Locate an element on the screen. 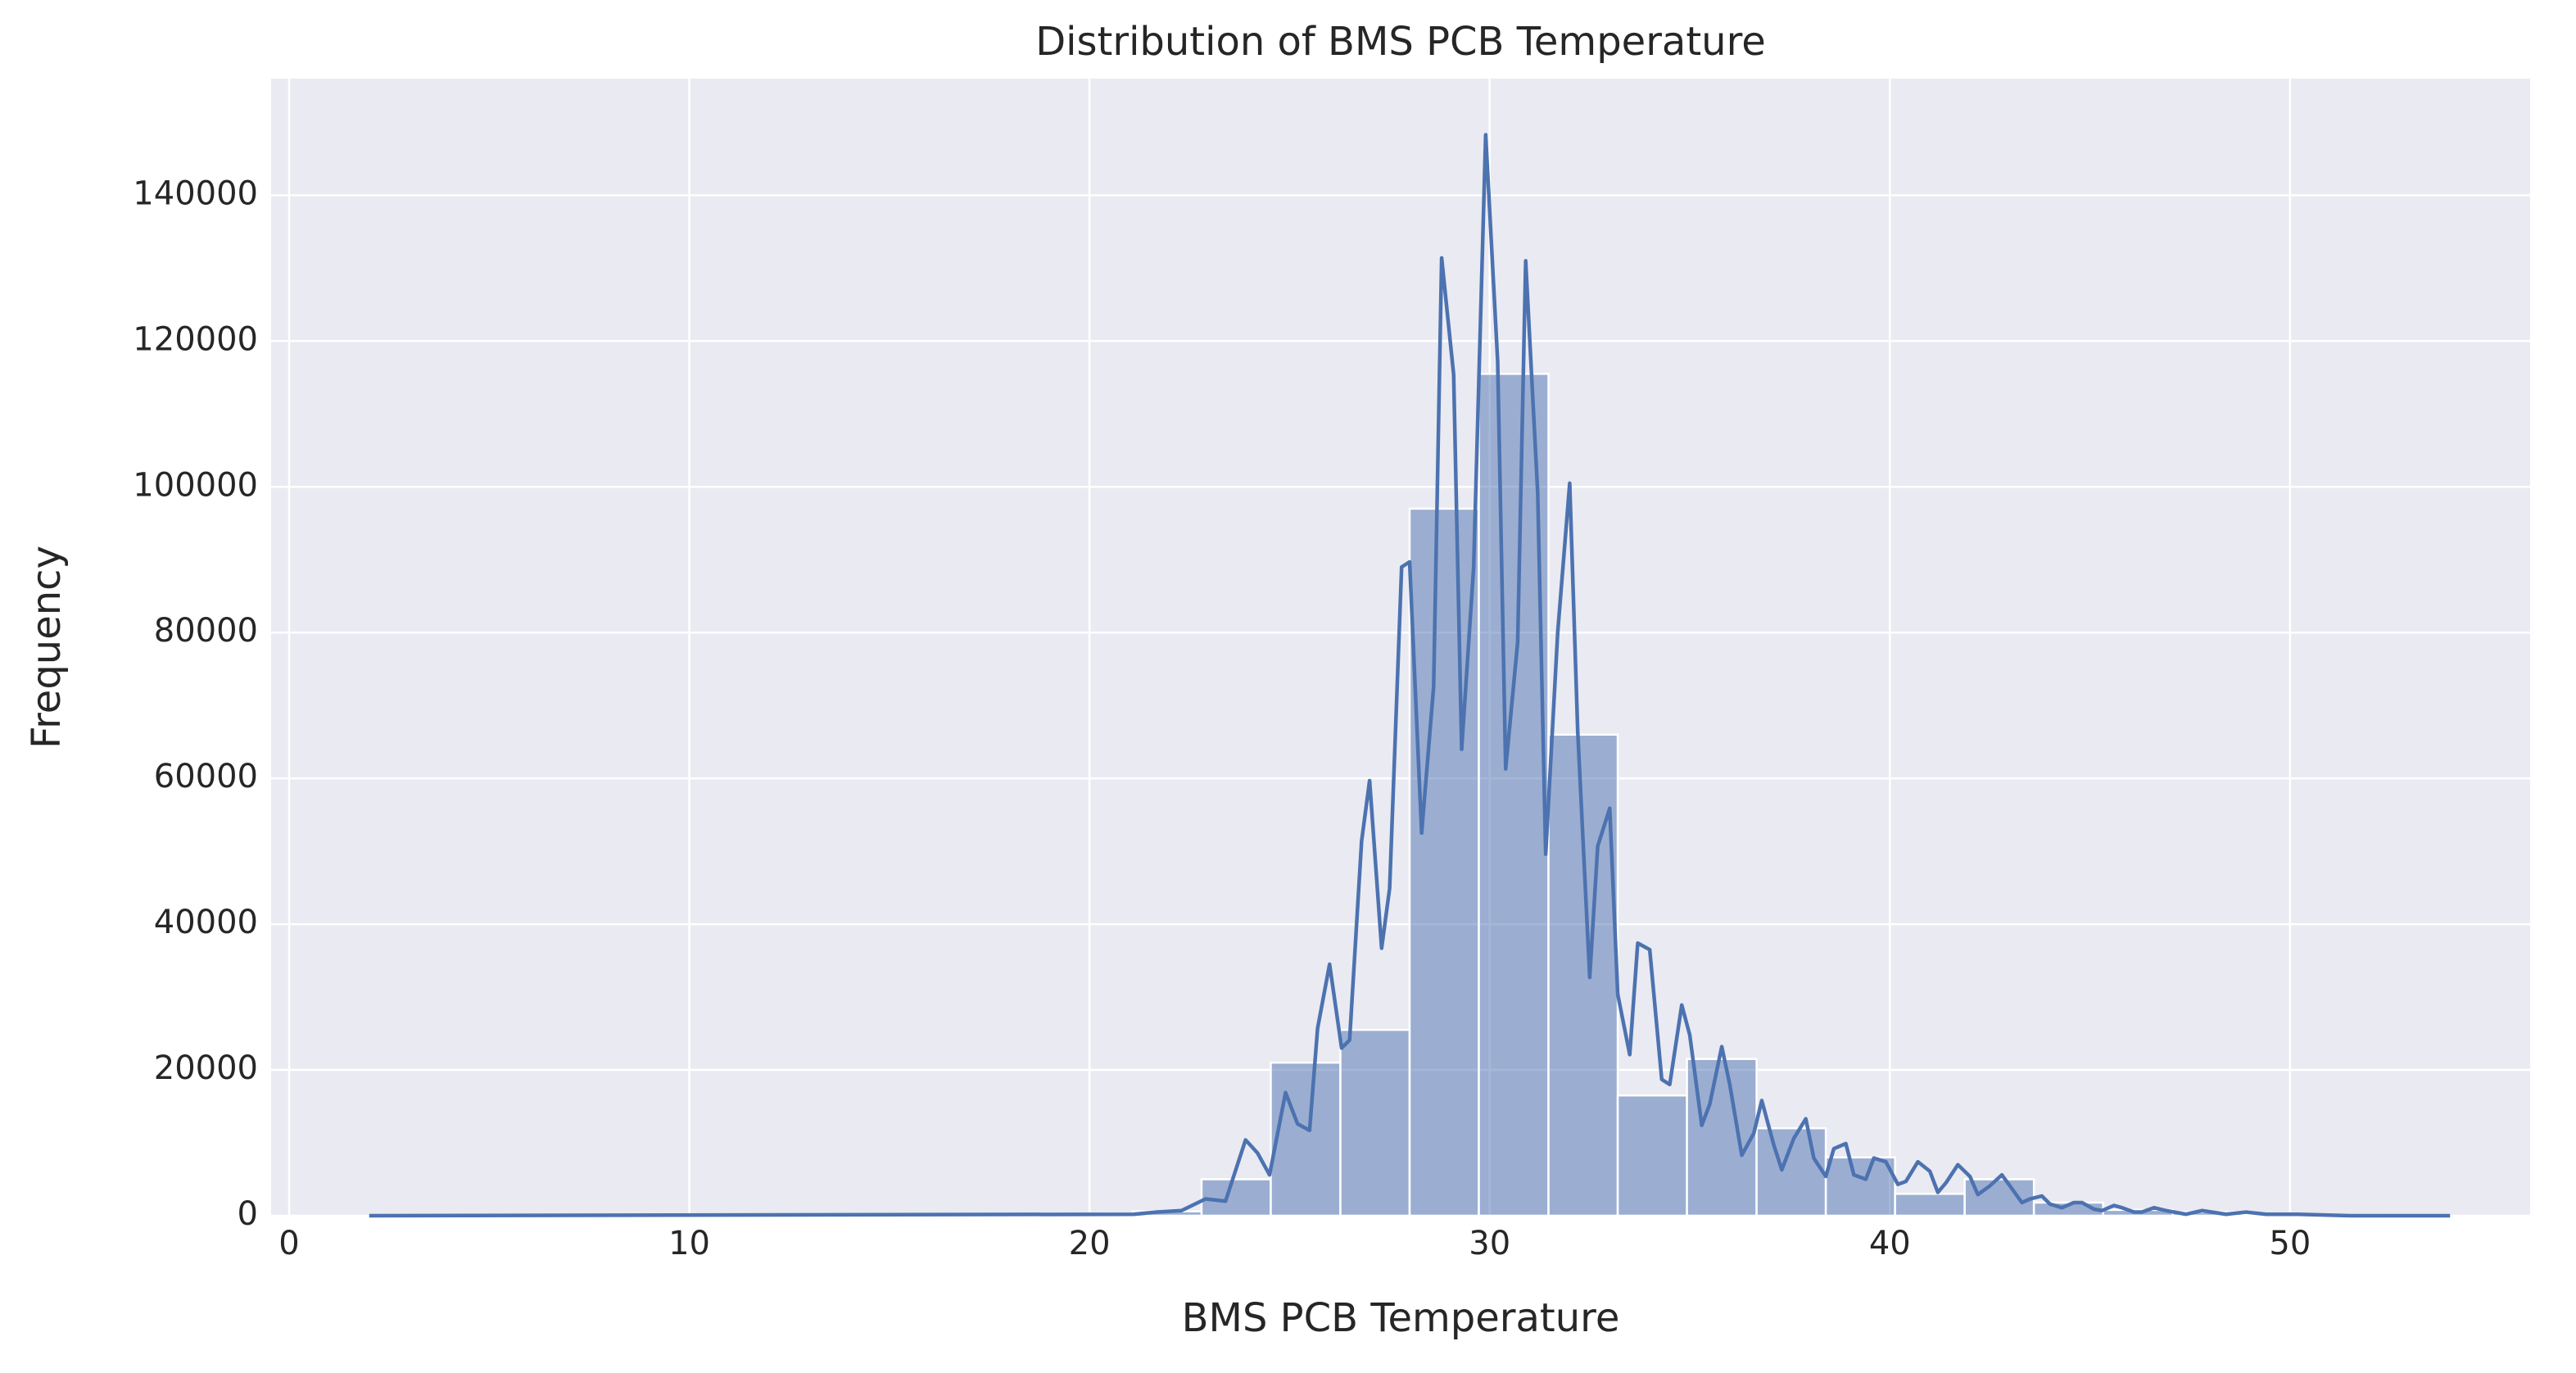 The height and width of the screenshot is (1373, 2576). y-tick-label: 120000 is located at coordinates (195, 339).